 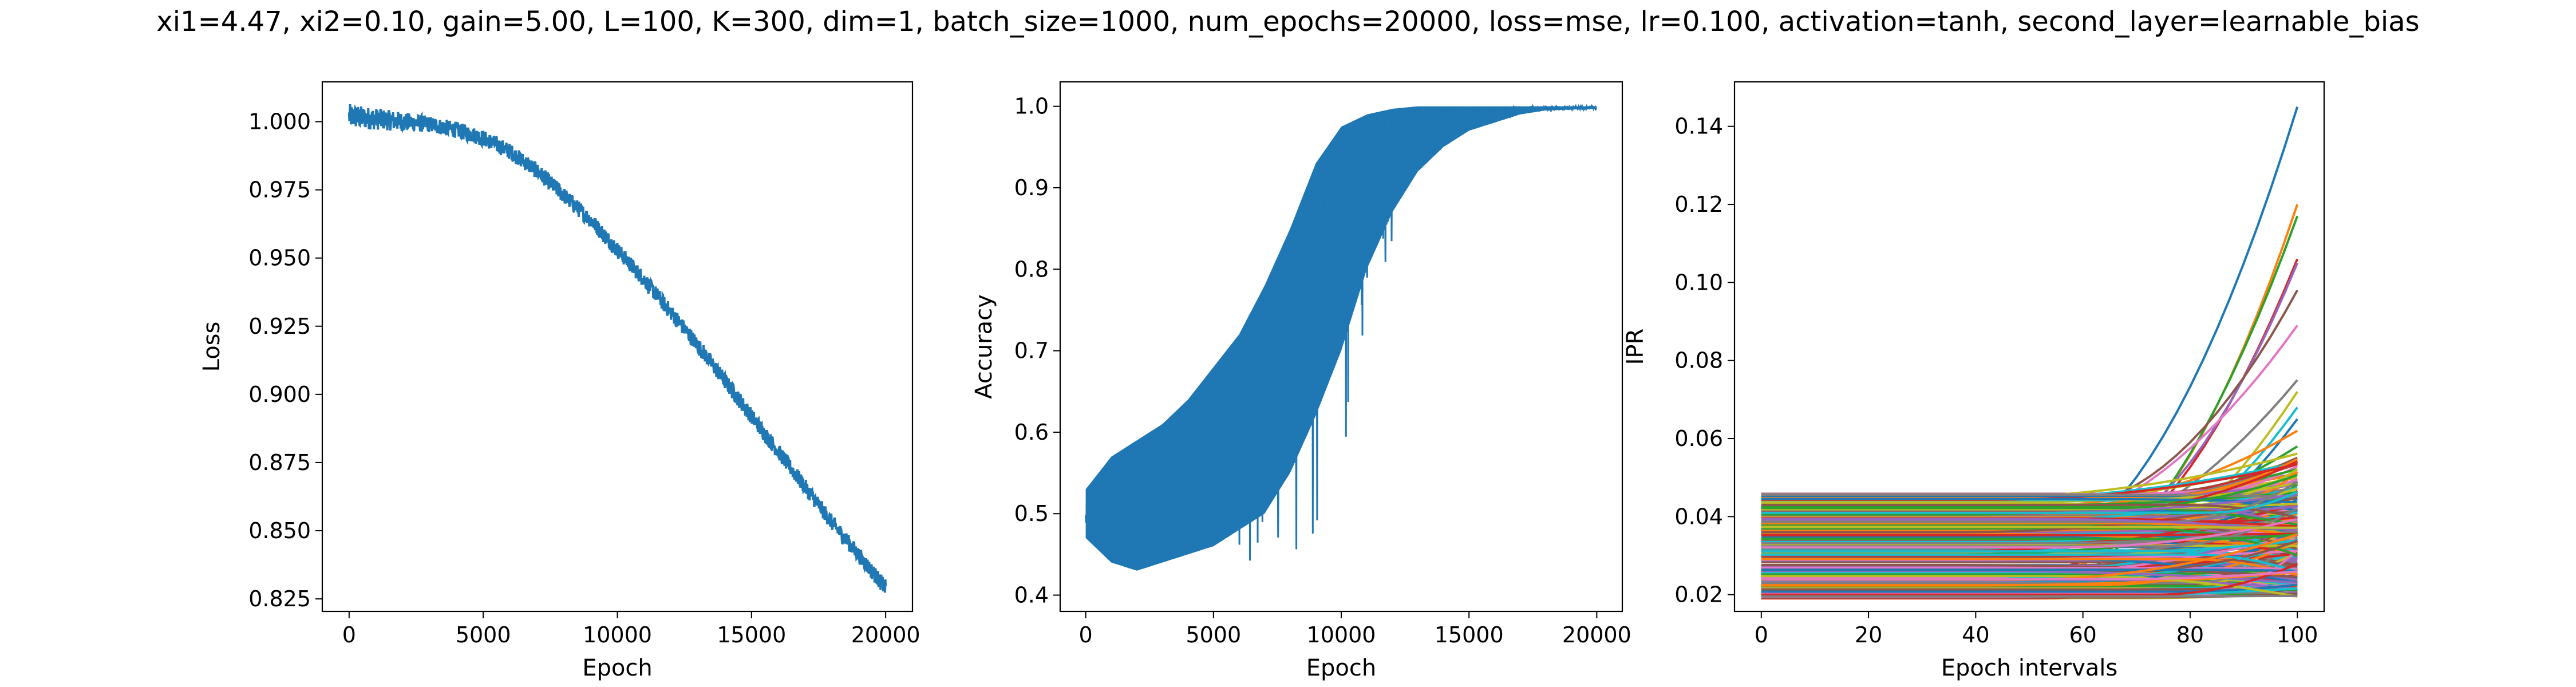 I want to click on y-axis-label: Accuracy, so click(x=984, y=347).